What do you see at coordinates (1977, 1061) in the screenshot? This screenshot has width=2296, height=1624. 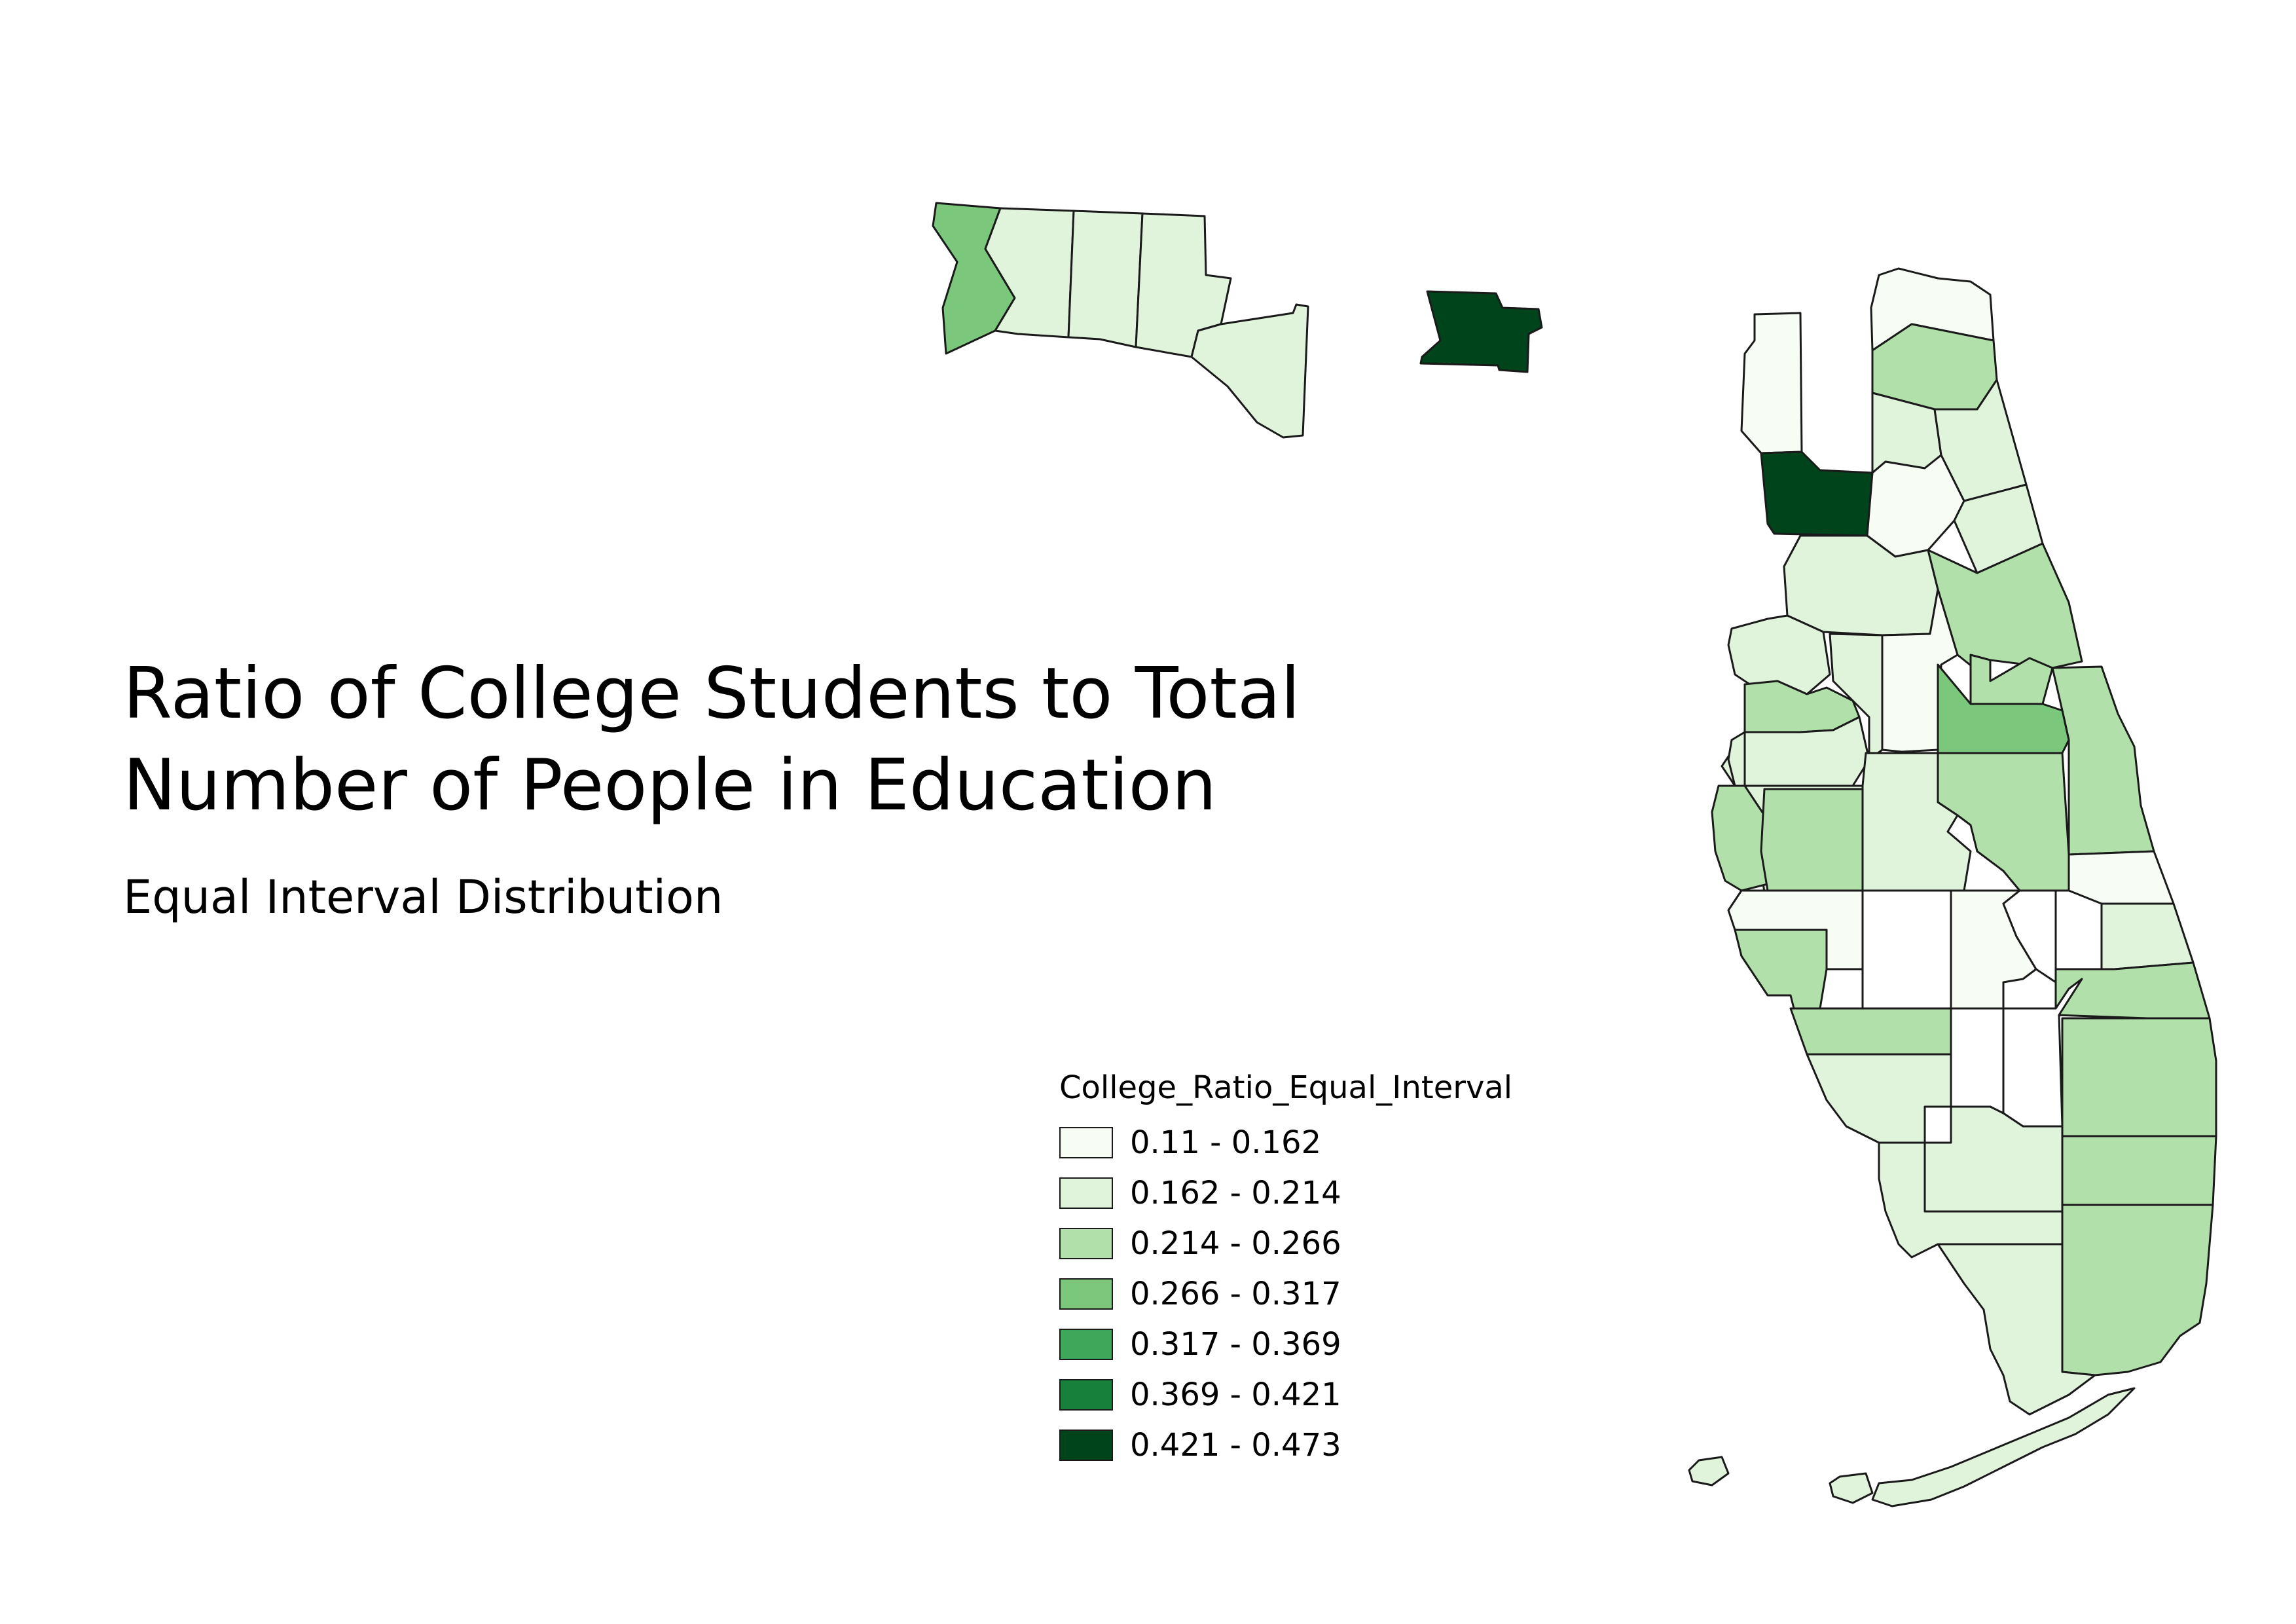 I see `county-glades` at bounding box center [1977, 1061].